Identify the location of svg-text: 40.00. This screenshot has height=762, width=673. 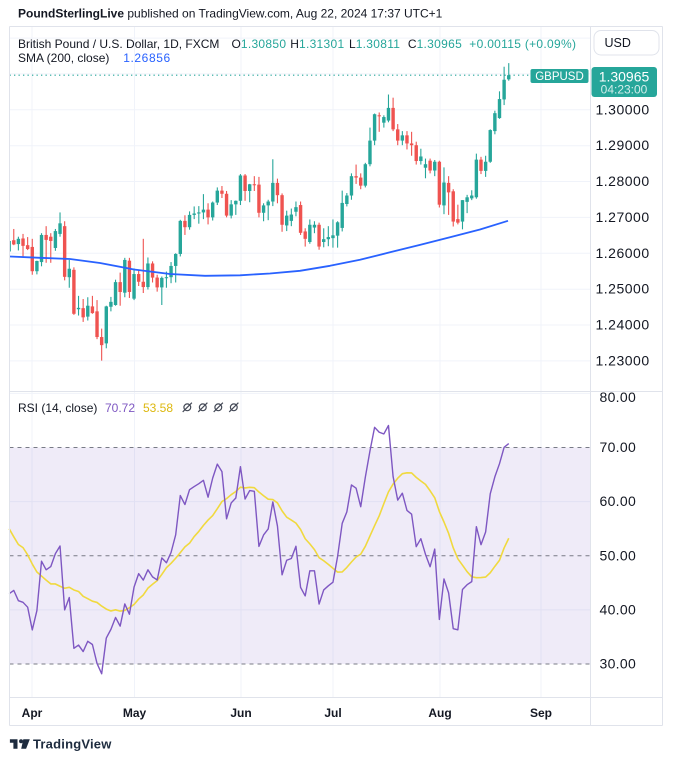
(618, 609).